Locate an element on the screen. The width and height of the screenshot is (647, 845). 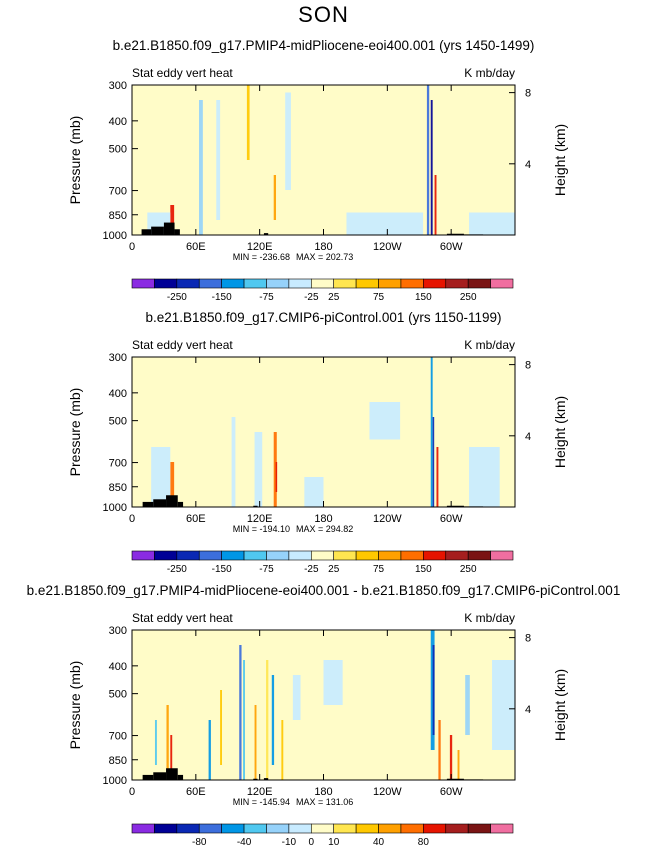
colorbar-label: -40 is located at coordinates (244, 841).